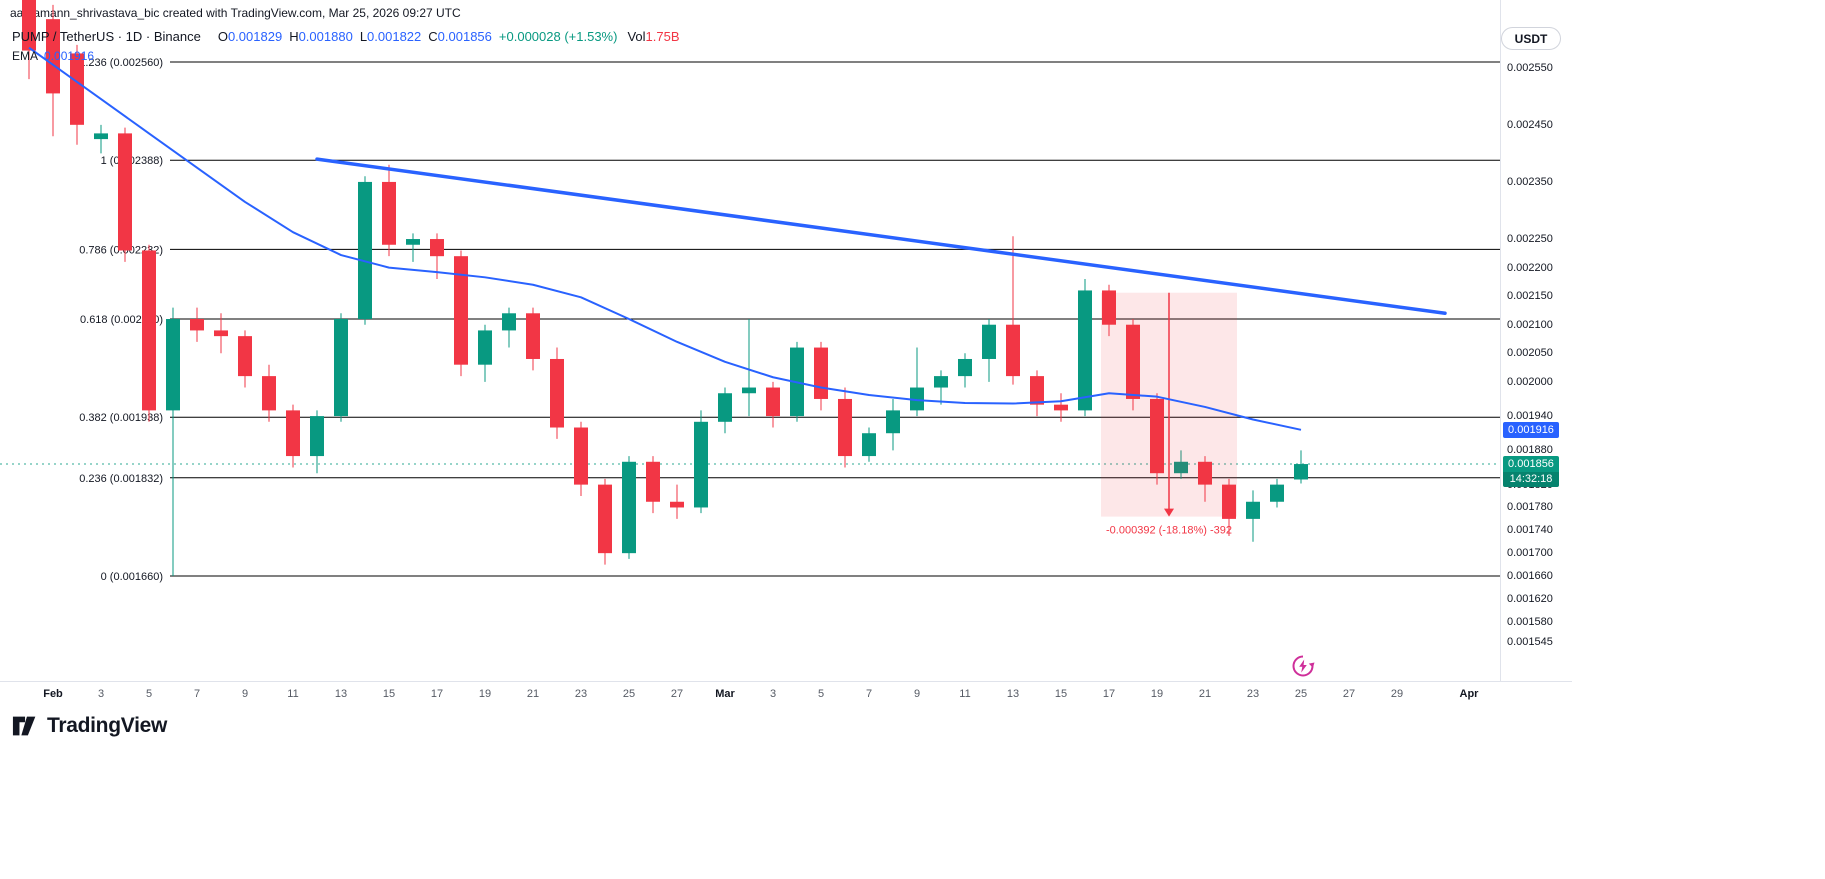 The width and height of the screenshot is (1825, 879). I want to click on price-axis-tick: 0.002000, so click(1530, 381).